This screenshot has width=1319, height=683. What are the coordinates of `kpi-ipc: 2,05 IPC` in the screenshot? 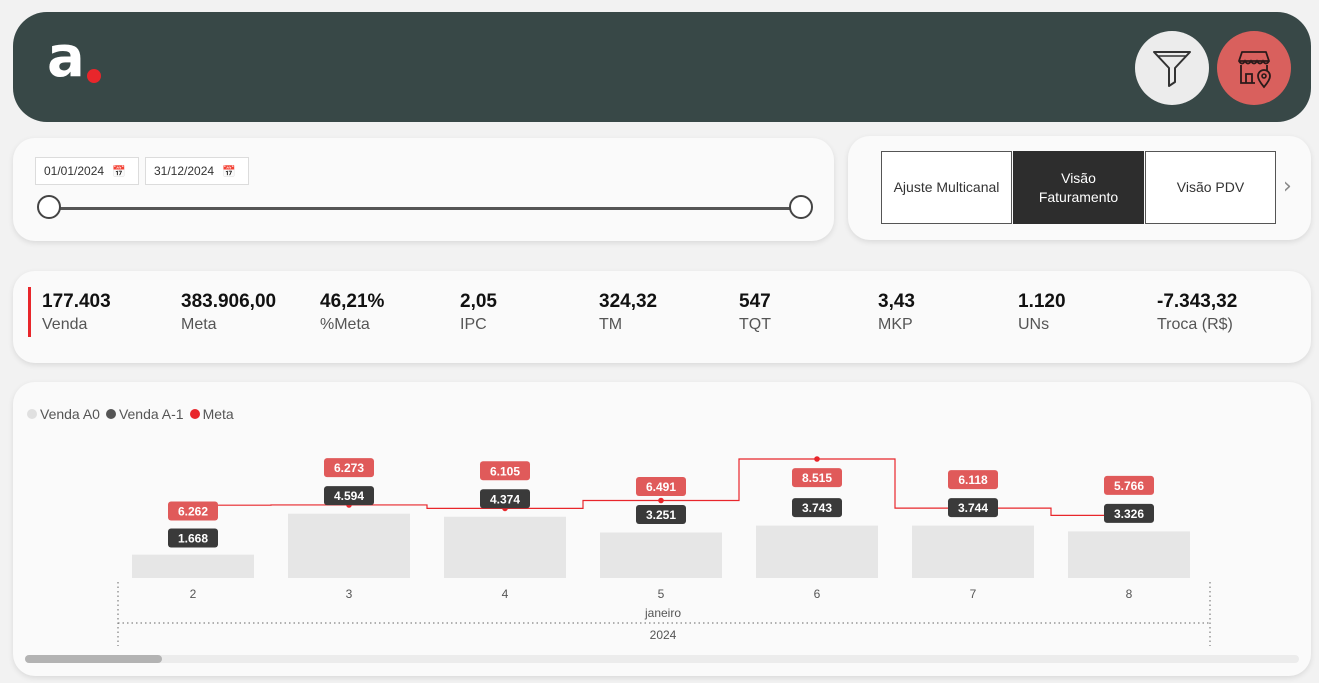 It's located at (478, 314).